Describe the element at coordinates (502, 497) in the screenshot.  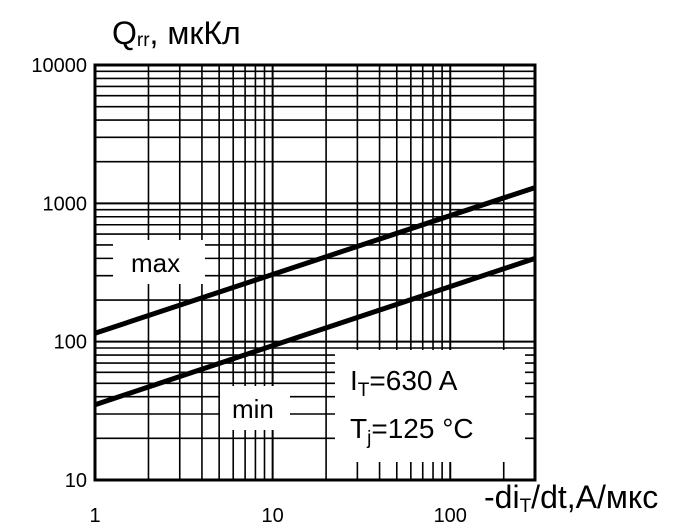
I see `x-axis-title-main: -di` at that location.